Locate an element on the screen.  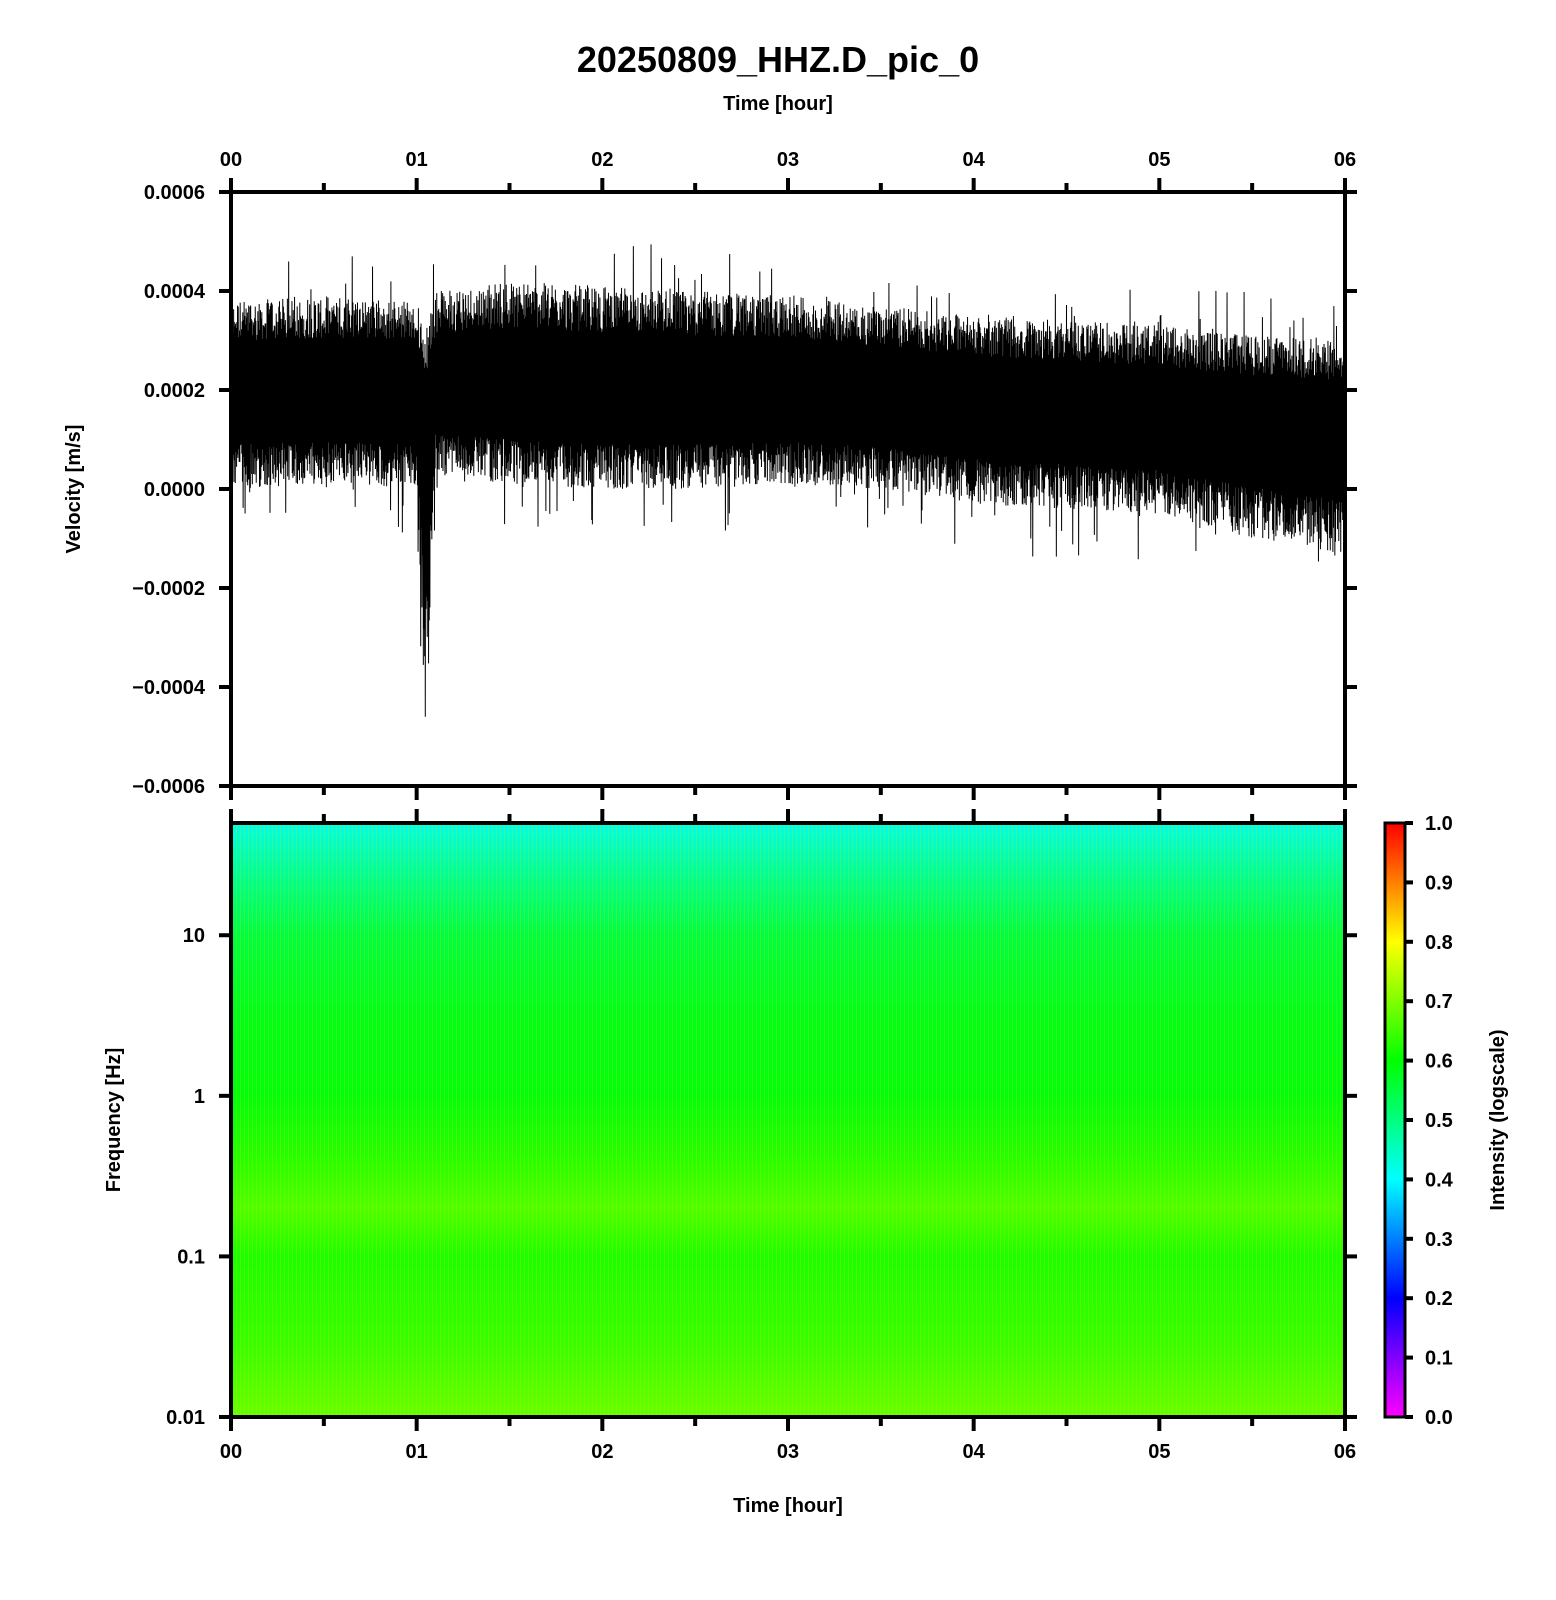
colorbar-tick-label: 0.7 is located at coordinates (1439, 1002).